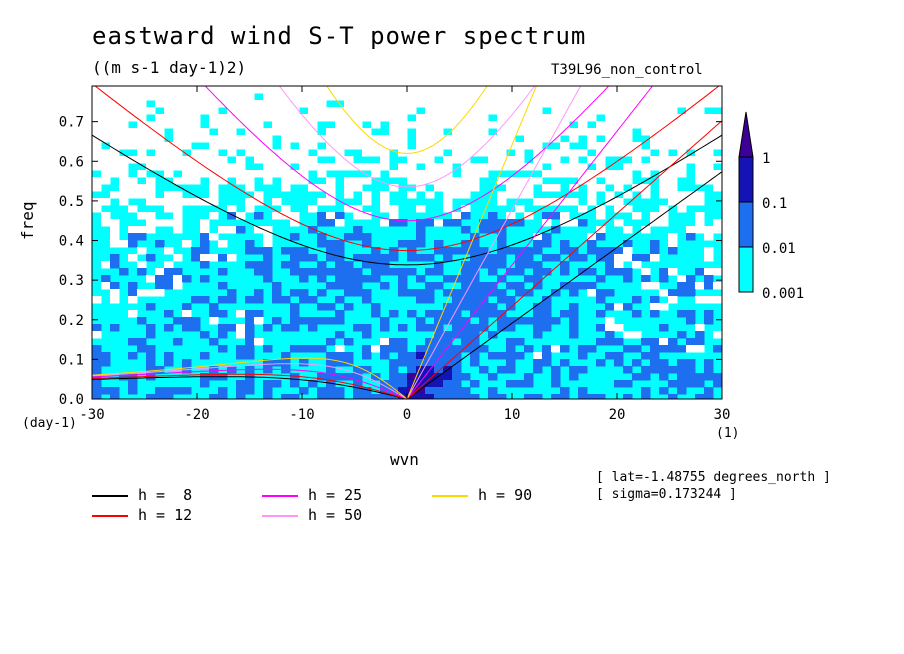 Image resolution: width=904 pixels, height=654 pixels. I want to click on colorbar-triangle, so click(746, 134).